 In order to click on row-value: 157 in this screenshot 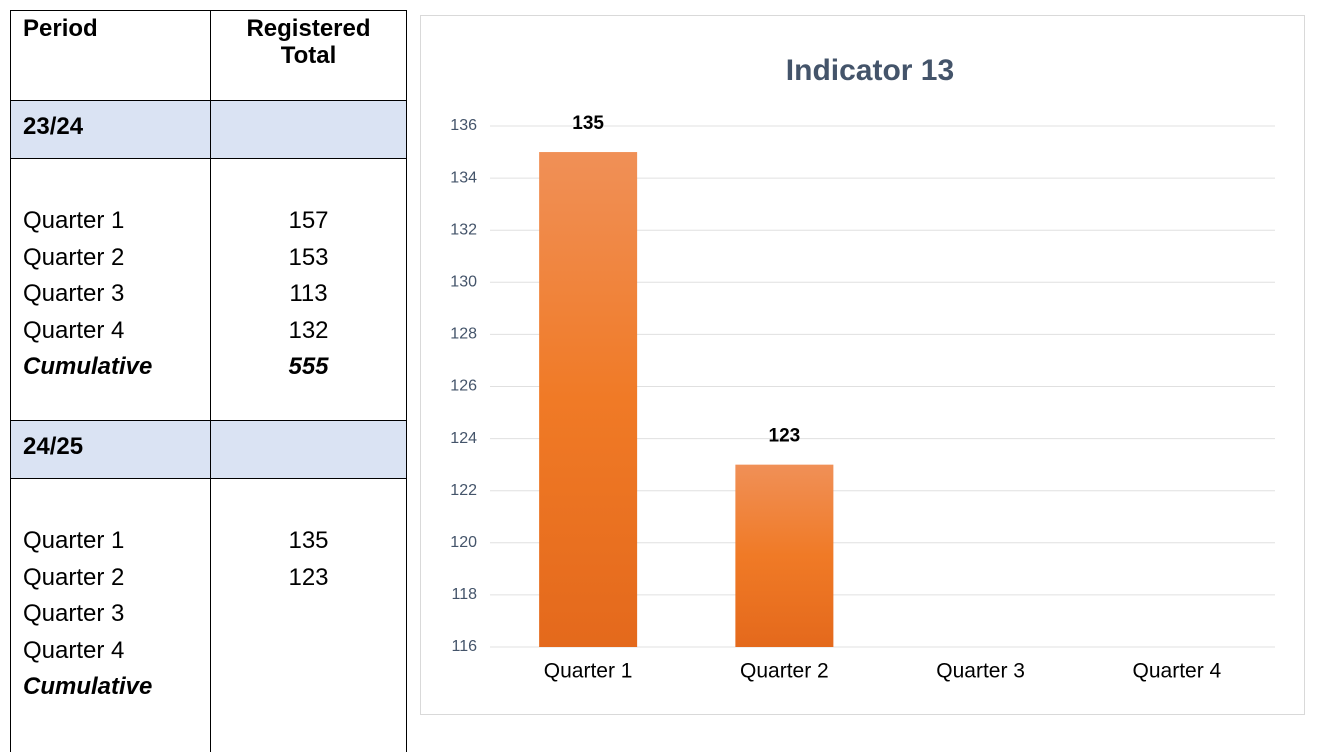, I will do `click(308, 220)`.